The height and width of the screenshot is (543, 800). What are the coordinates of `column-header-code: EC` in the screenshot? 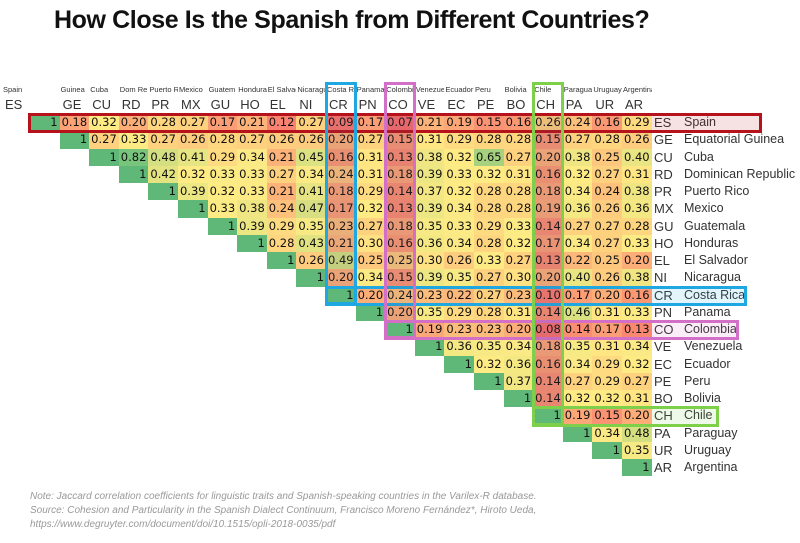 It's located at (456, 104).